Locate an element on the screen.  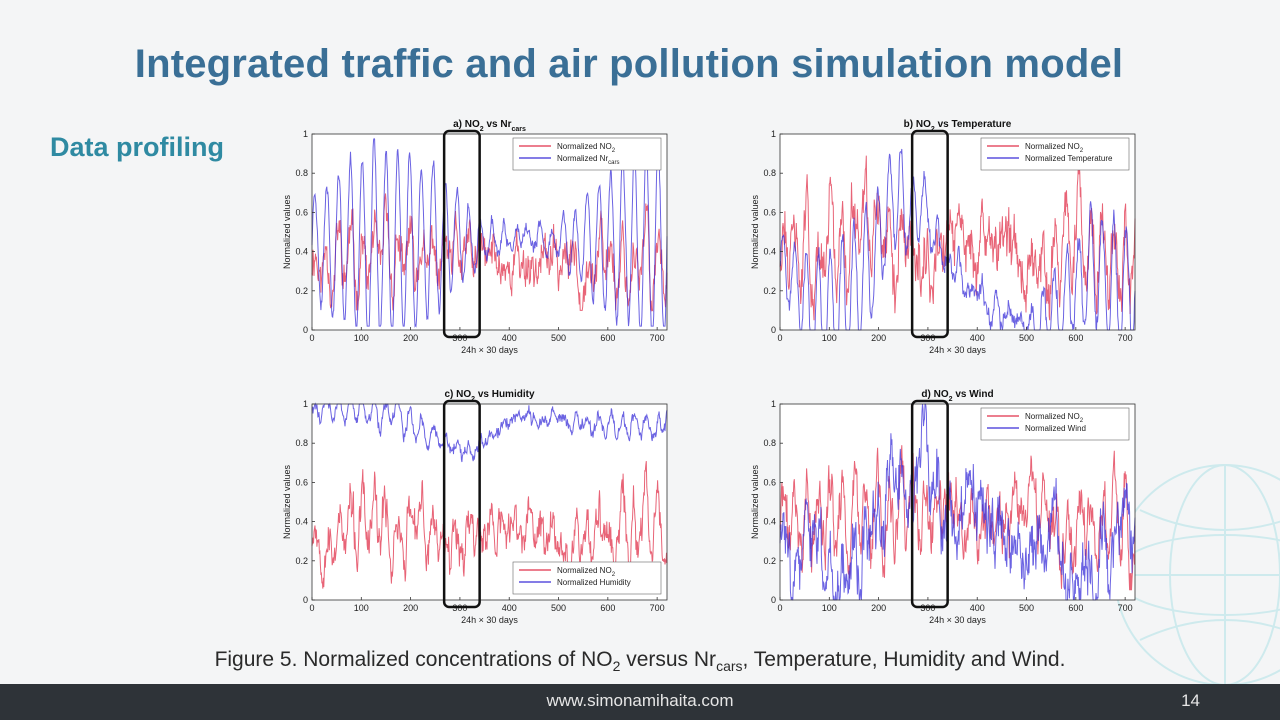
page-number: 14 is located at coordinates (1190, 700).